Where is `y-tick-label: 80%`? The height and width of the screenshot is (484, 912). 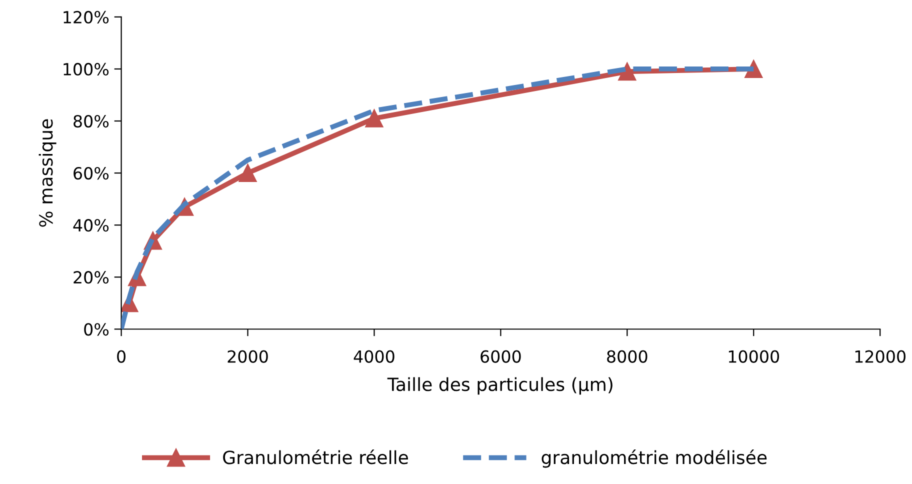
y-tick-label: 80% is located at coordinates (91, 121).